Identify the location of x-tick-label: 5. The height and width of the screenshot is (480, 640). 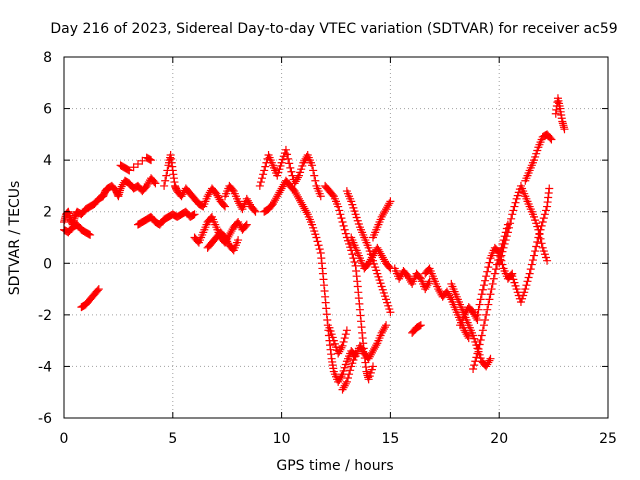
(172, 439).